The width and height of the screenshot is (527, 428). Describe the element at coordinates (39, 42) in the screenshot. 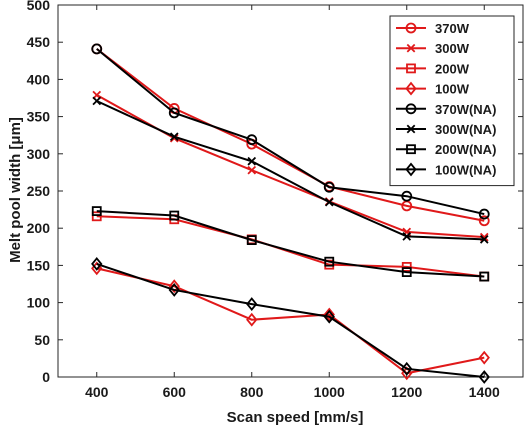

I see `y-tick-label: 450` at that location.